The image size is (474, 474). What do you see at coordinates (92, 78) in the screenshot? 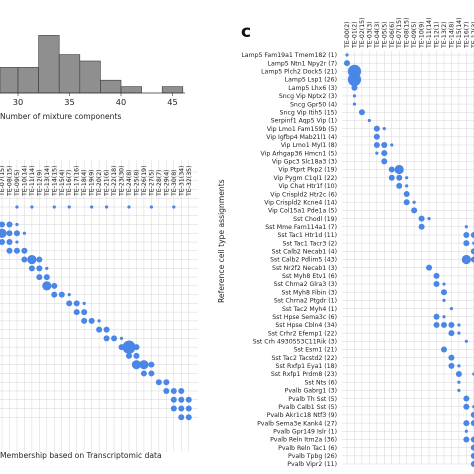
I see `histogram-panel: 30 35 40 45 Number of mixture components` at bounding box center [92, 78].